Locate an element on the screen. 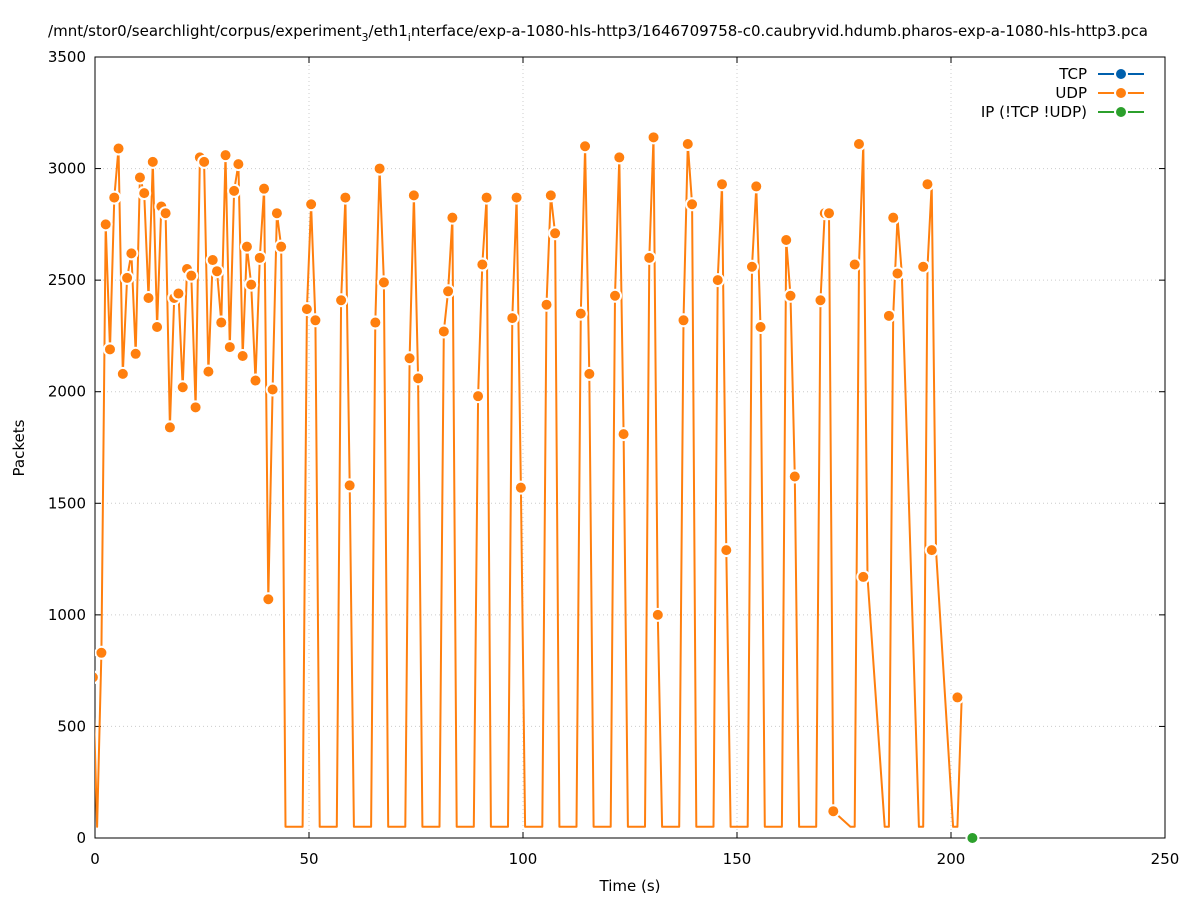 This screenshot has height=900, width=1197. x-tick-label-1: 50 is located at coordinates (308, 859).